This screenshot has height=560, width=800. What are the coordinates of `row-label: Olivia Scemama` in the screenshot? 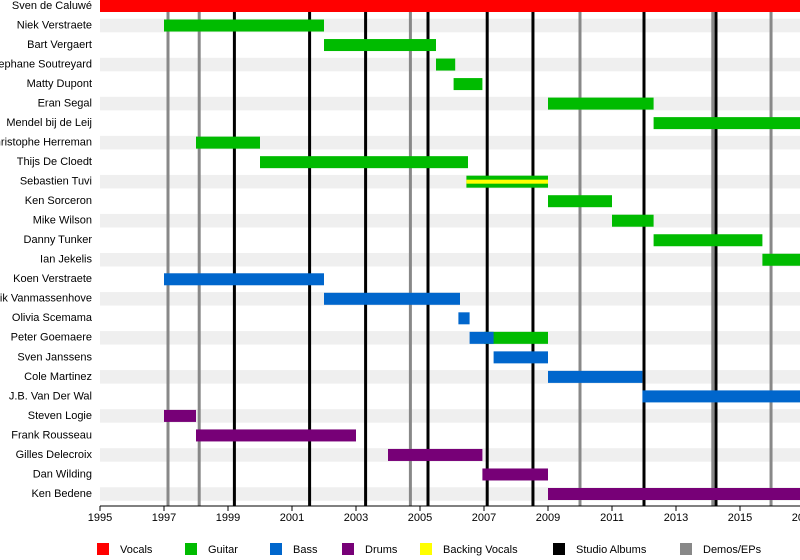 It's located at (52, 318).